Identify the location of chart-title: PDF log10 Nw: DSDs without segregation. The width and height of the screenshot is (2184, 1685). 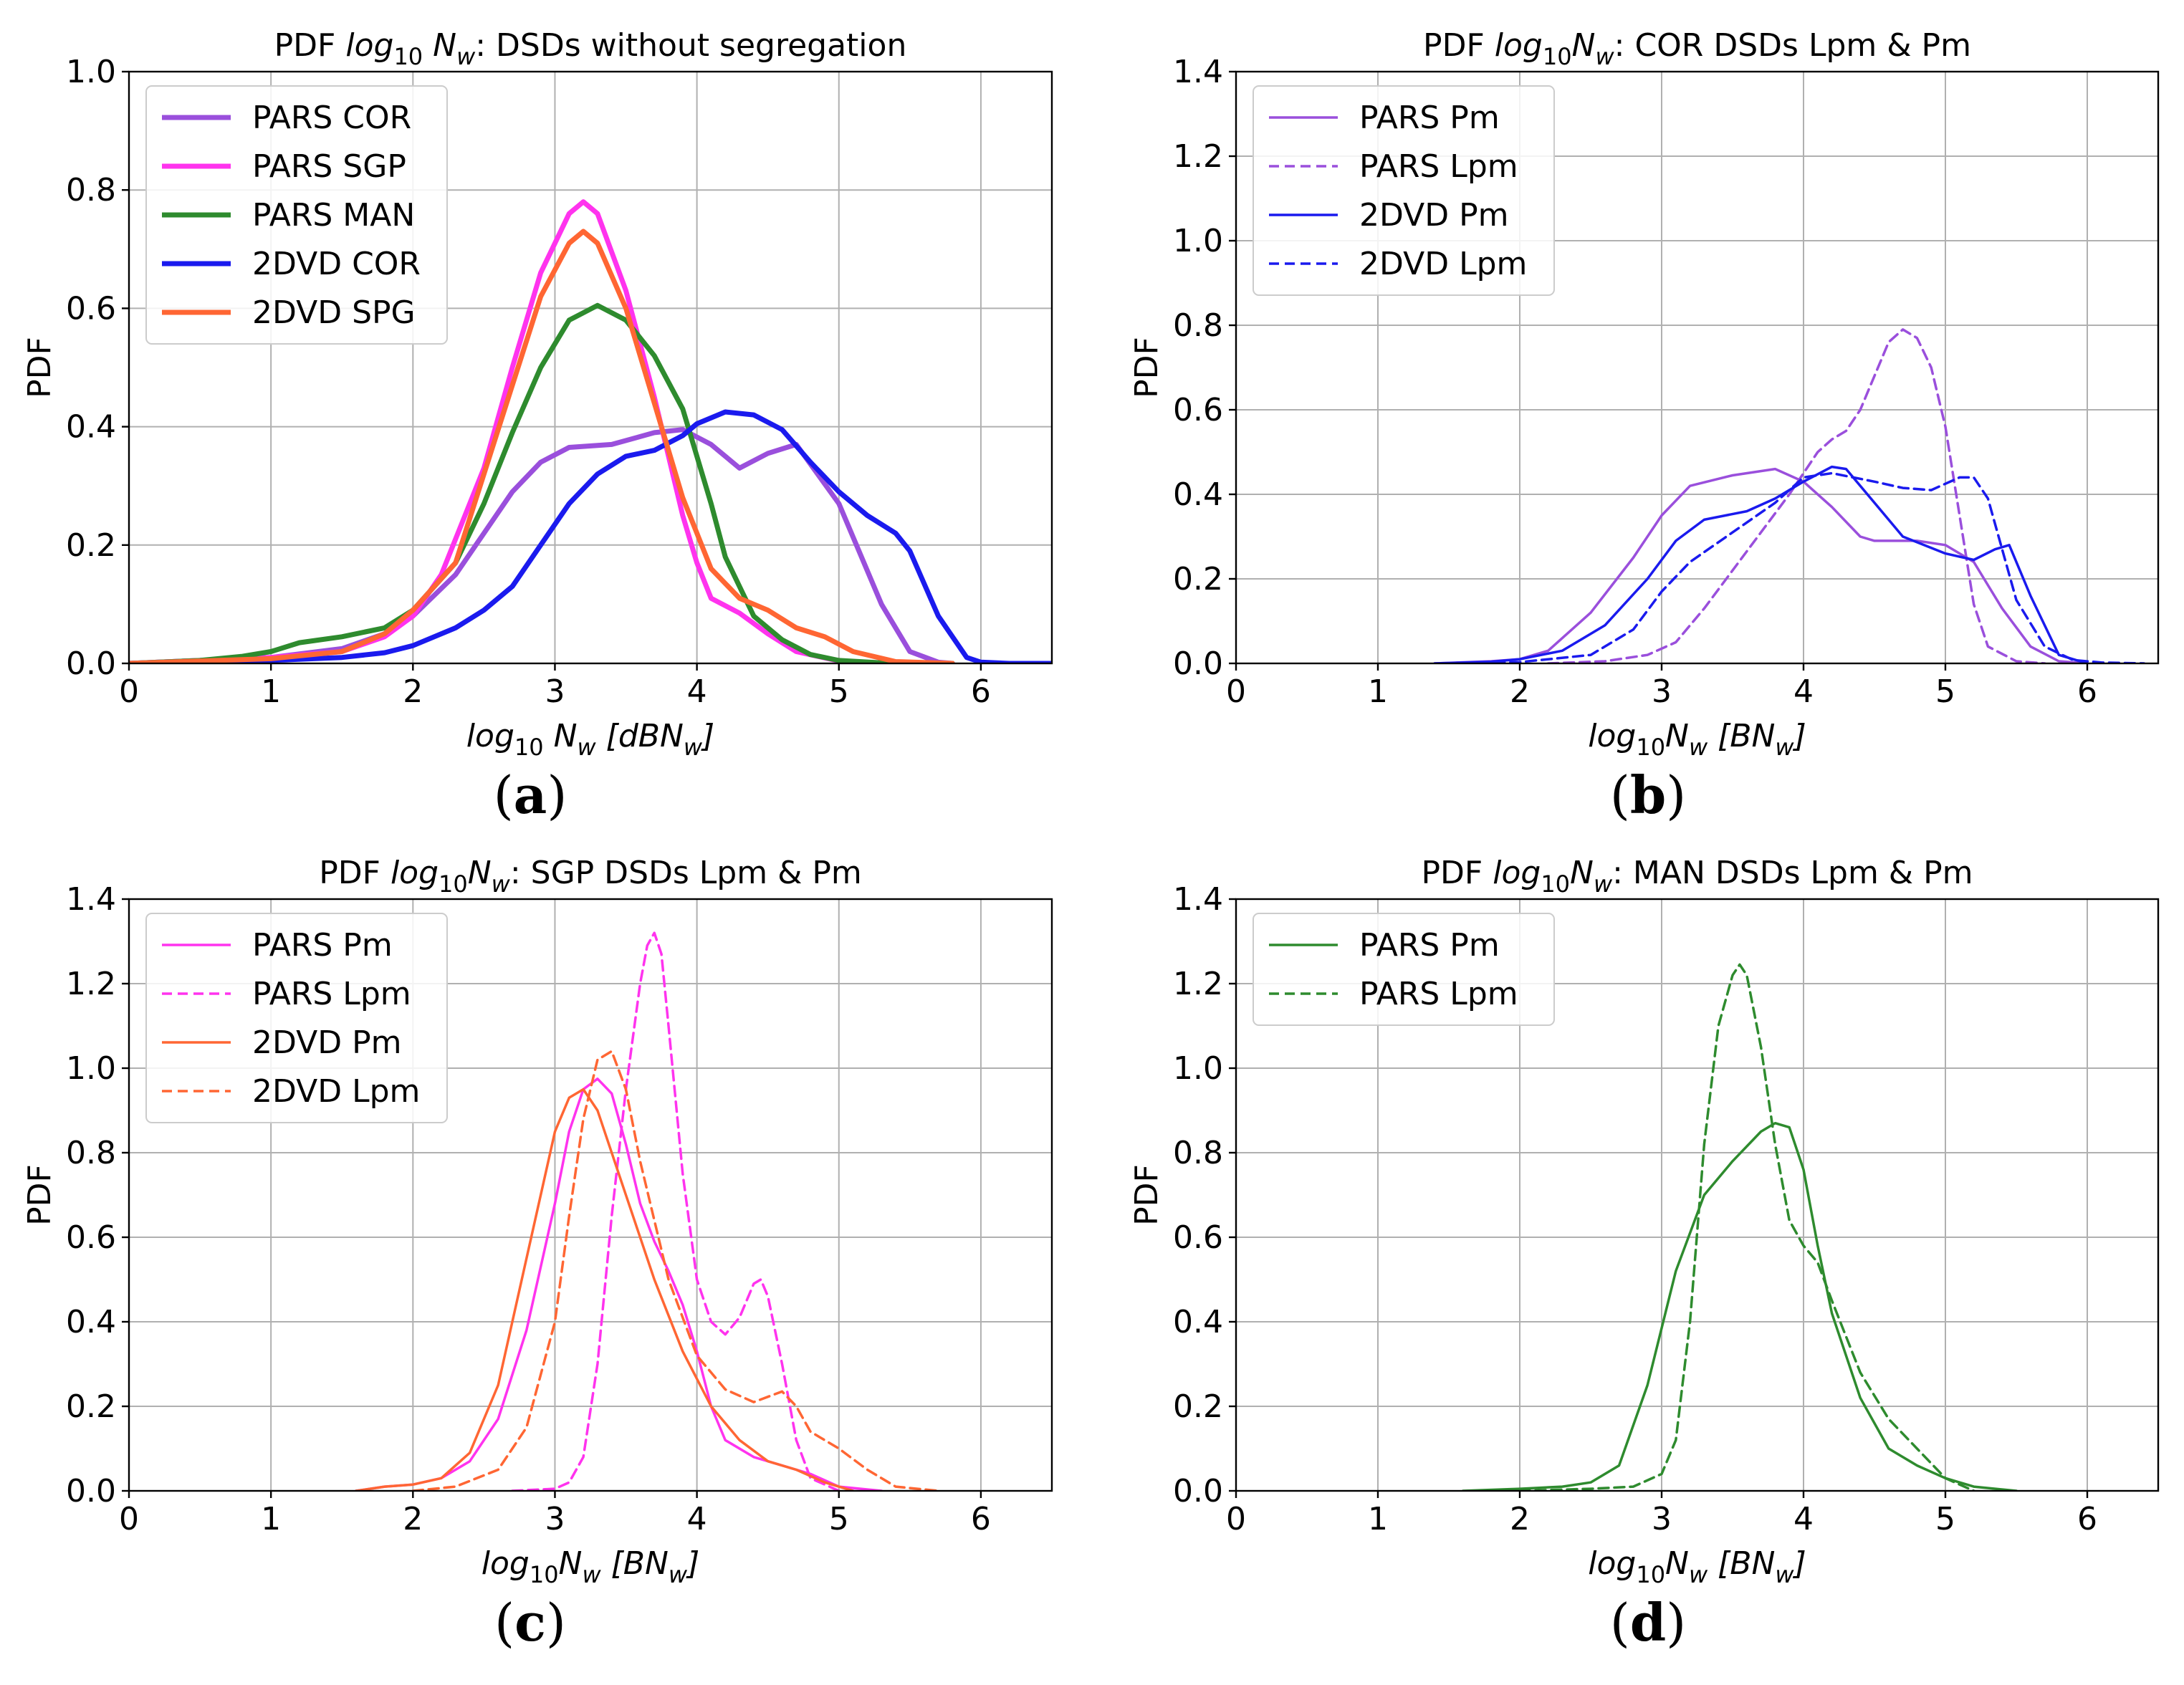
(590, 48).